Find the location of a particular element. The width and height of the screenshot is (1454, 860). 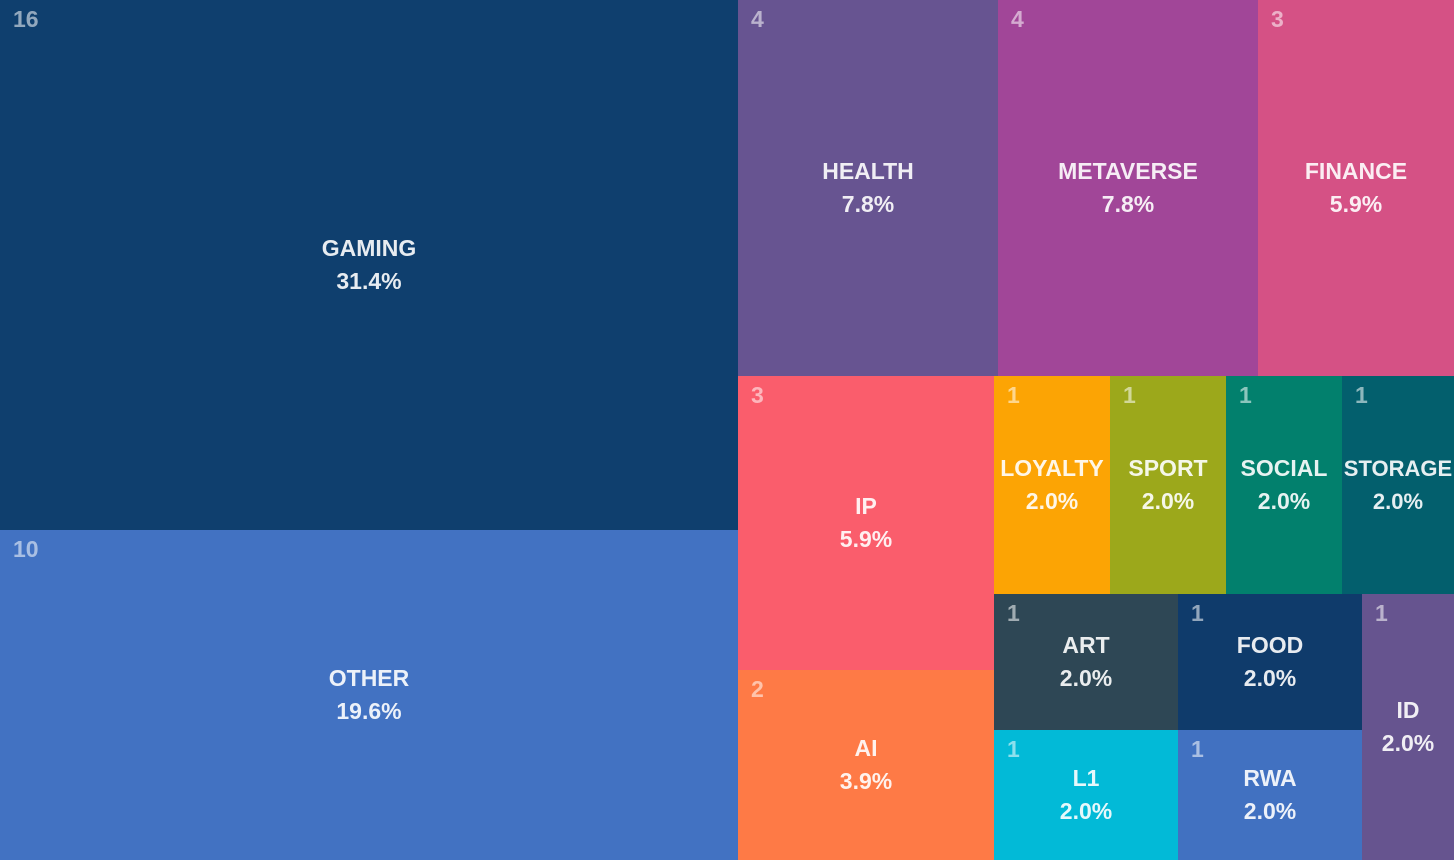

tile-label-group: METAVERSE 7.8% is located at coordinates (1128, 188).